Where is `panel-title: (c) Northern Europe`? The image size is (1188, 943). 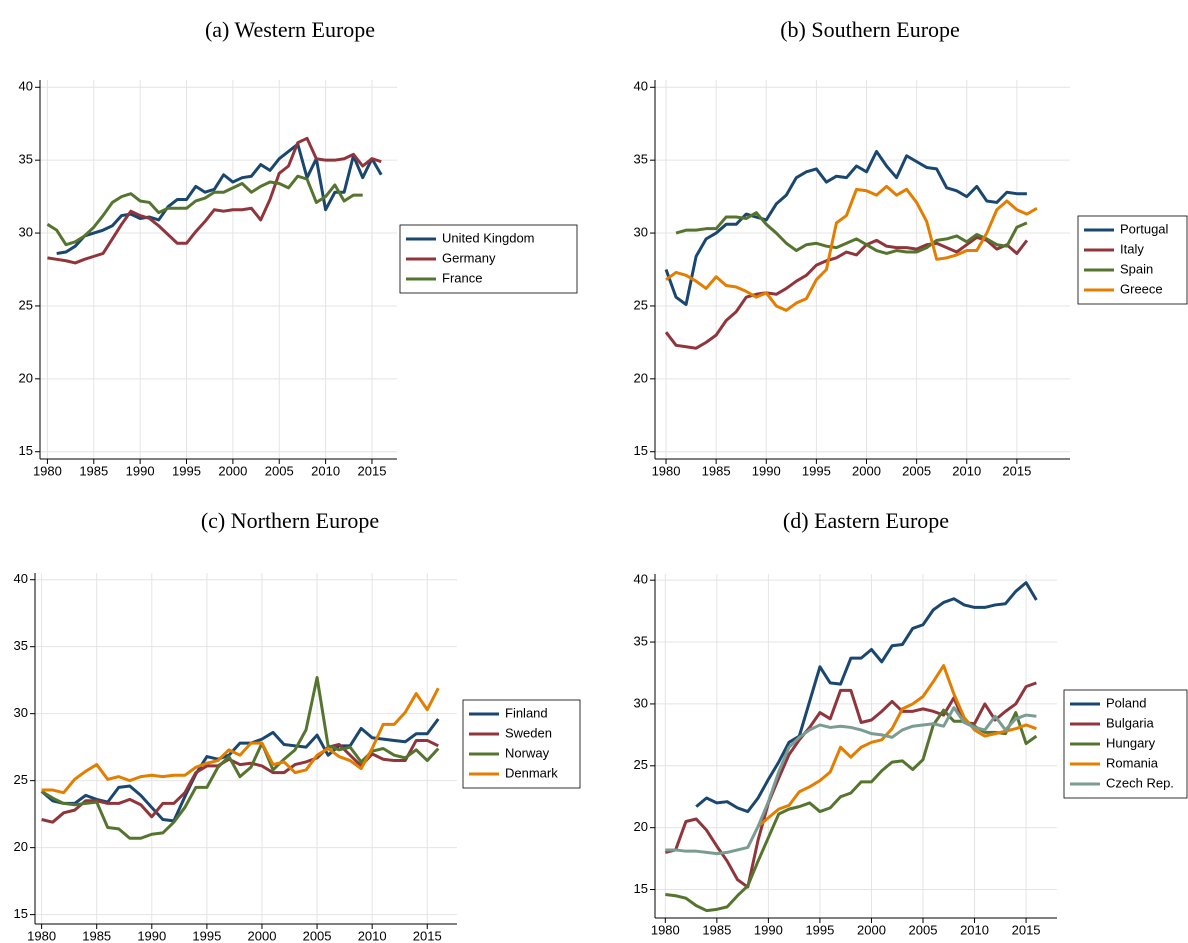 panel-title: (c) Northern Europe is located at coordinates (290, 520).